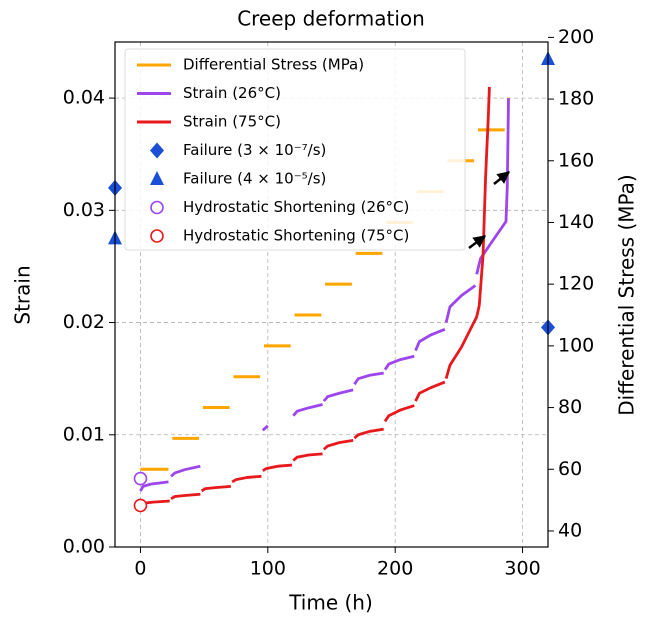  Describe the element at coordinates (576, 345) in the screenshot. I see `y2-tick-label: 100` at that location.